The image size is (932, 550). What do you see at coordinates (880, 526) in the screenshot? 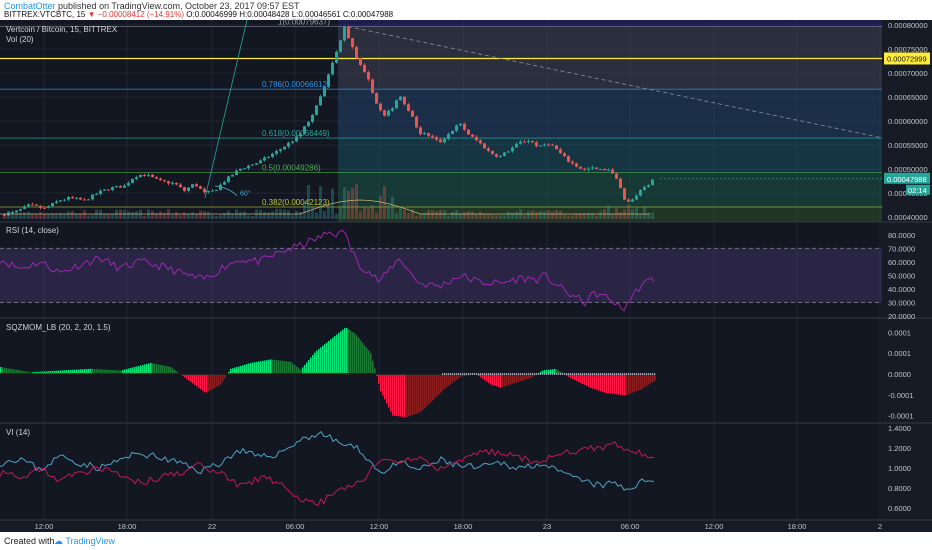
I see `time-tick-label: 2` at bounding box center [880, 526].